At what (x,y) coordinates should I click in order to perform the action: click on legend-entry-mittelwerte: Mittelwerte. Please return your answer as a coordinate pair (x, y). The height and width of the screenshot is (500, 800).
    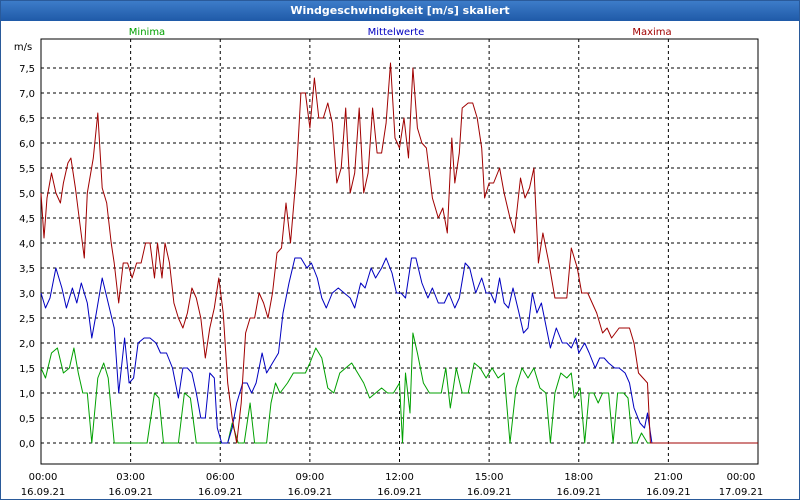
    Looking at the image, I should click on (396, 32).